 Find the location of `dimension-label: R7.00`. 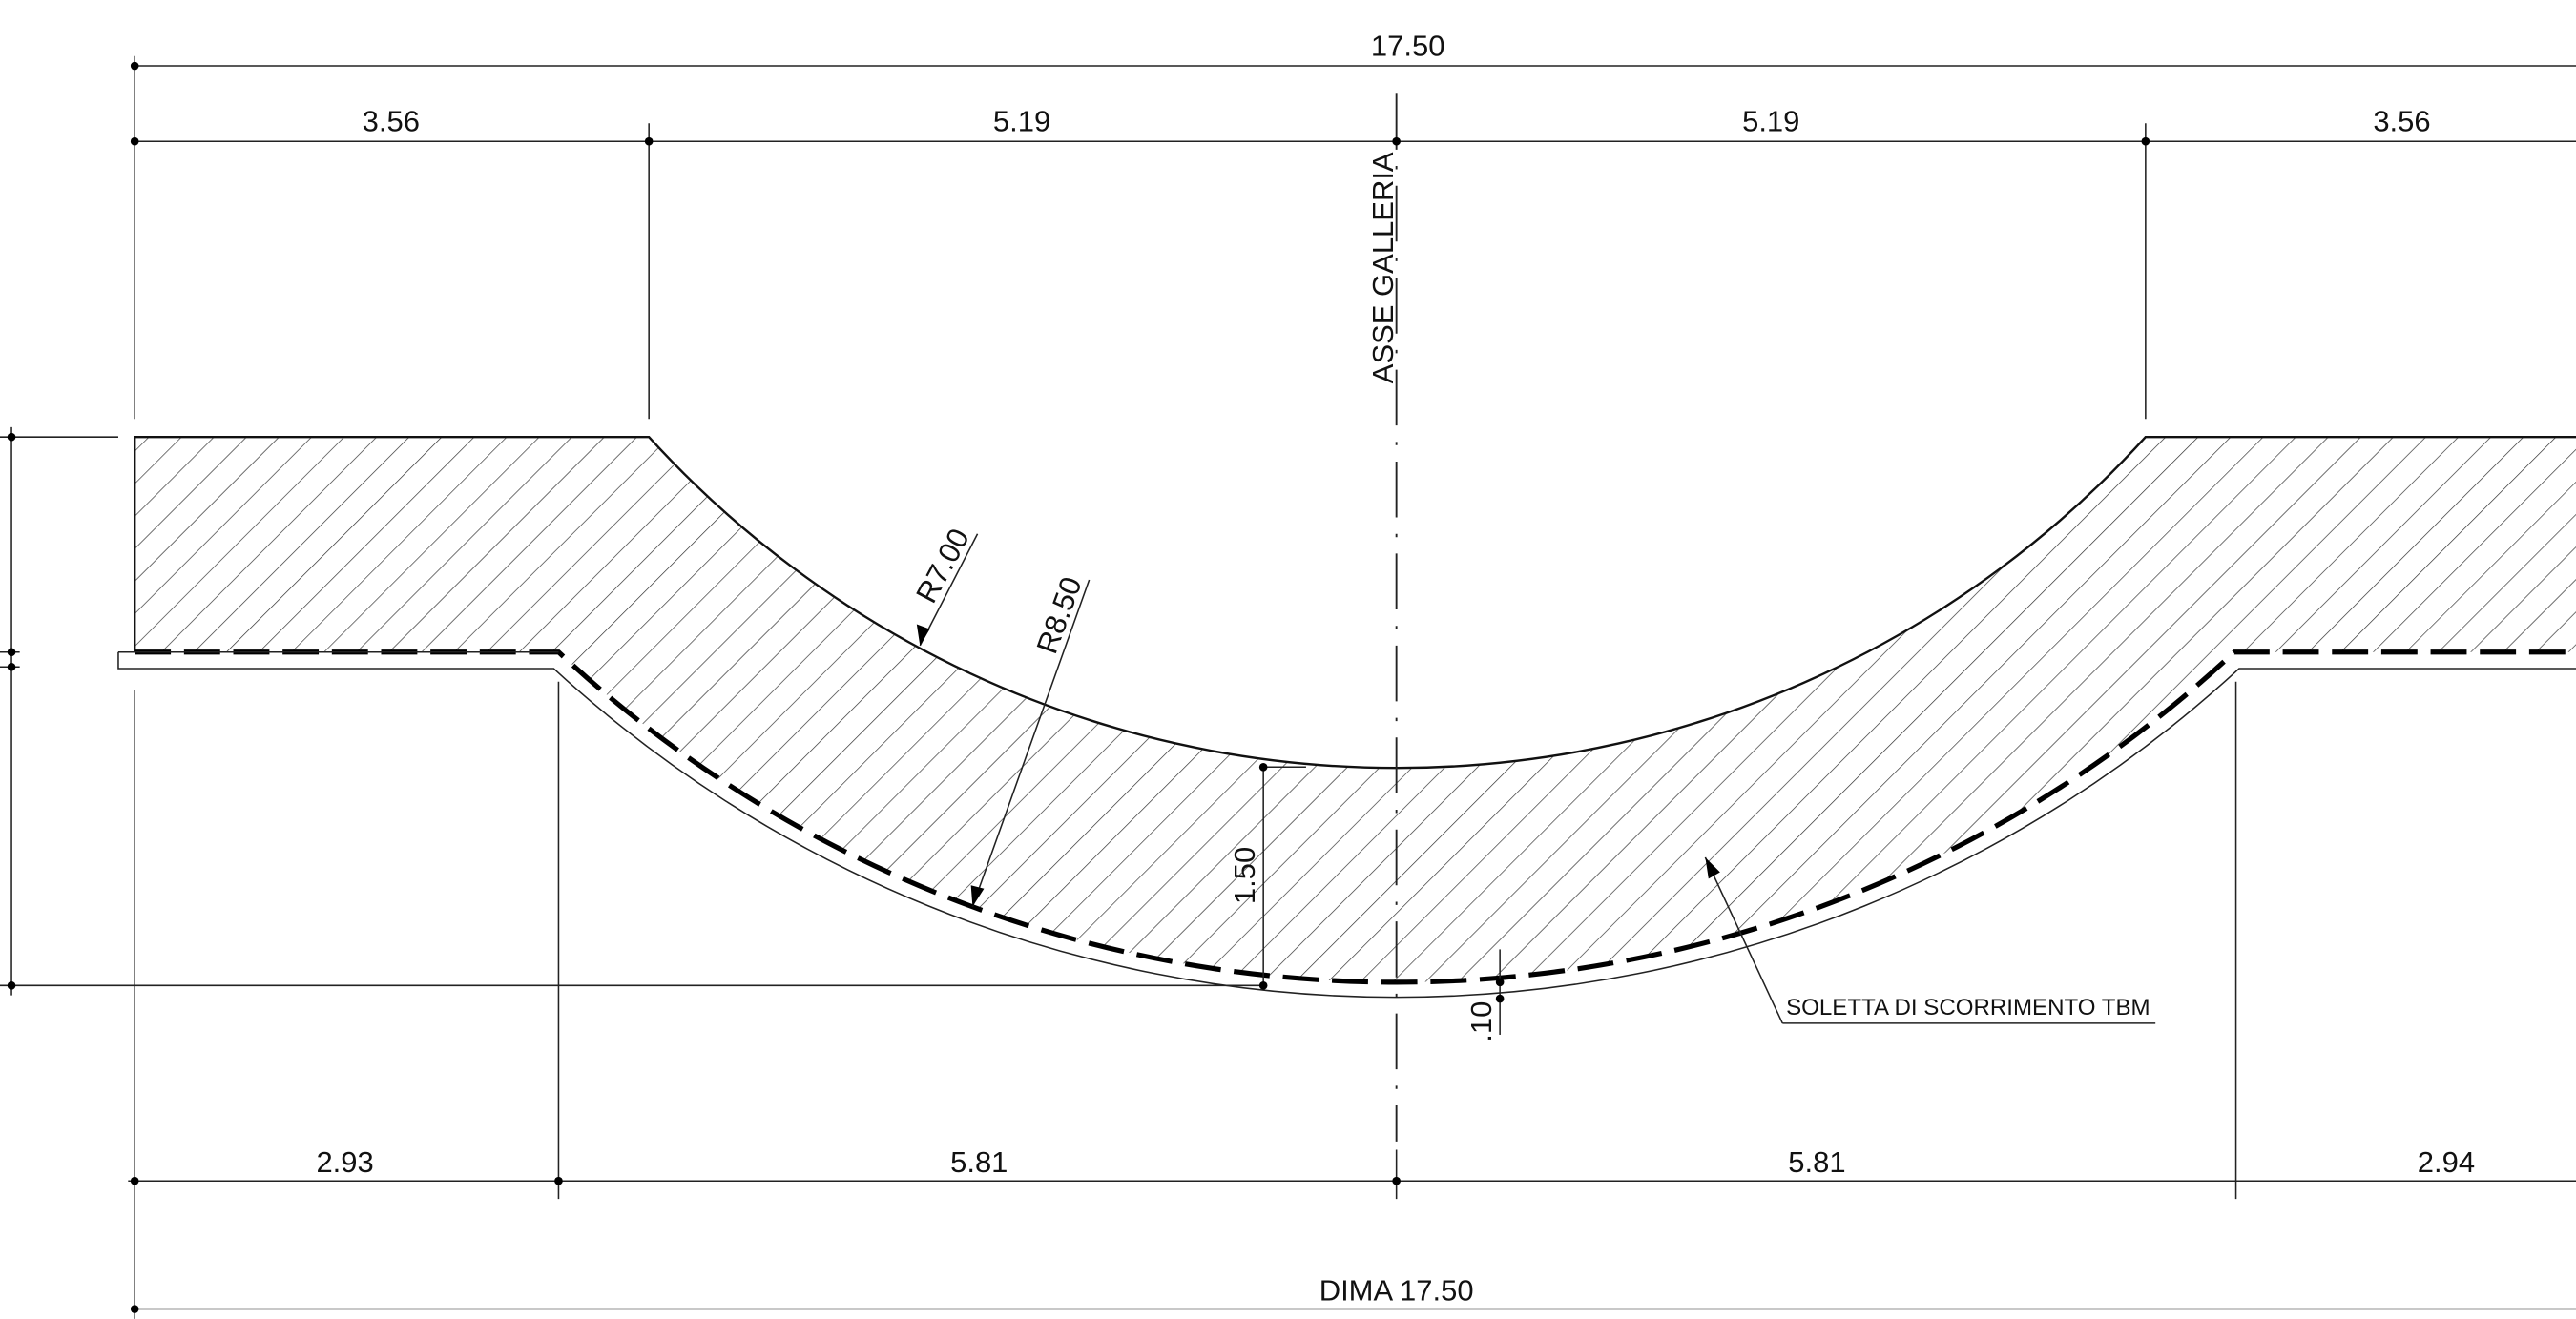

dimension-label: R7.00 is located at coordinates (942, 565).